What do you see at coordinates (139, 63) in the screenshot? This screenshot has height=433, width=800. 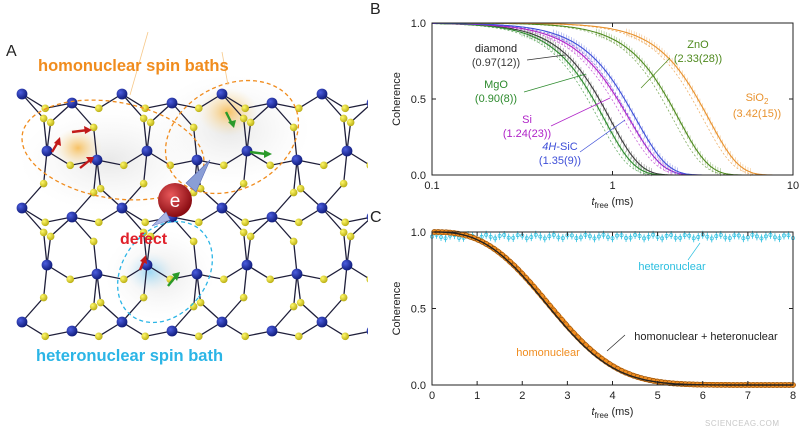 I see `callout-line-left` at bounding box center [139, 63].